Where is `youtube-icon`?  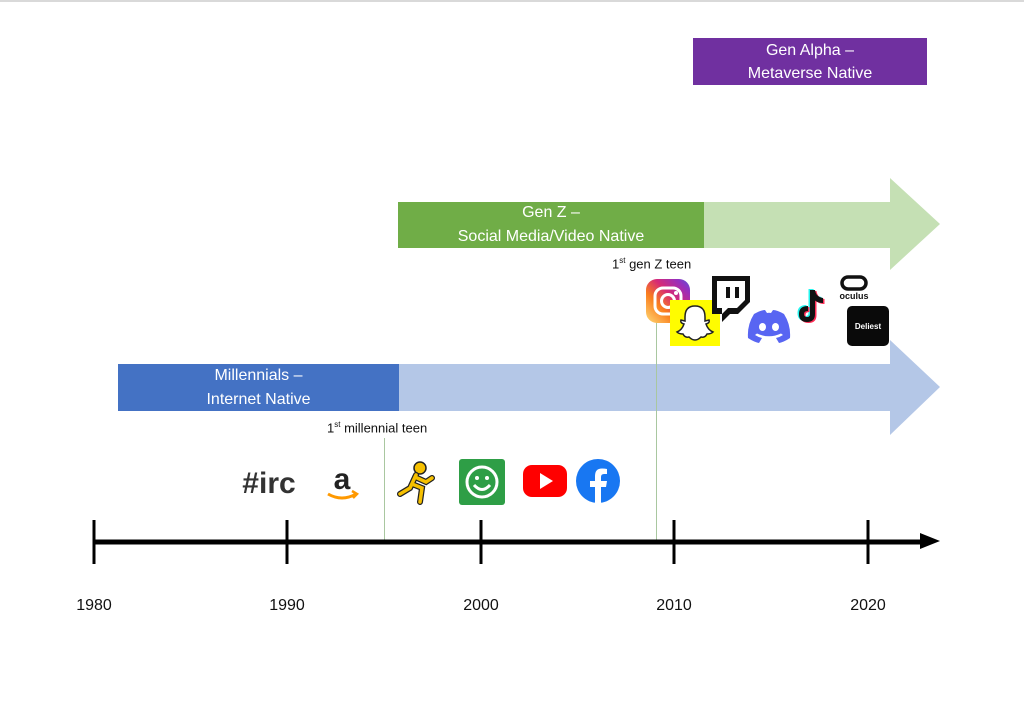 youtube-icon is located at coordinates (545, 481).